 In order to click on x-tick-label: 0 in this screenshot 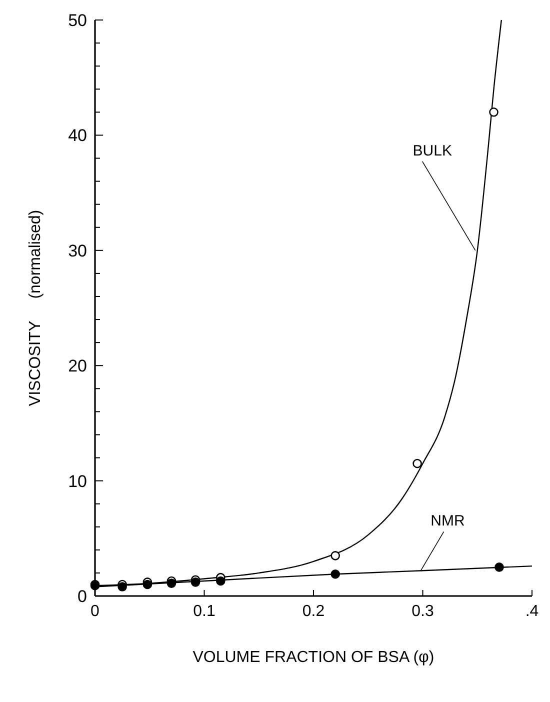, I will do `click(95, 611)`.